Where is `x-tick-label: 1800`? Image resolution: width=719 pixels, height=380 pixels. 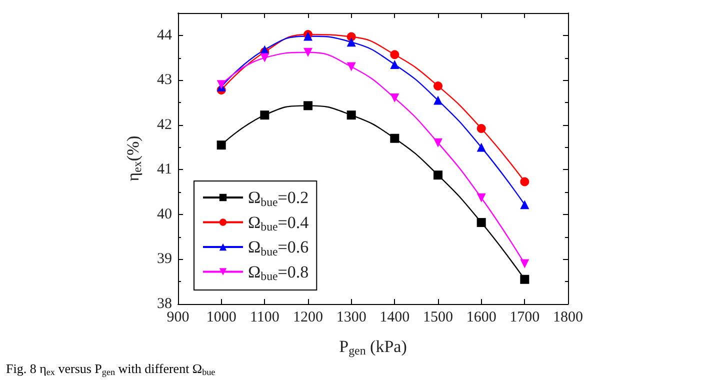 x-tick-label: 1800 is located at coordinates (568, 318).